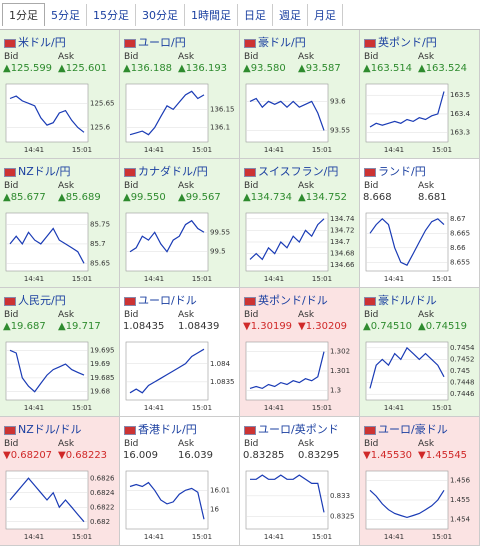  I want to click on ask-value: 16.039, so click(195, 455).